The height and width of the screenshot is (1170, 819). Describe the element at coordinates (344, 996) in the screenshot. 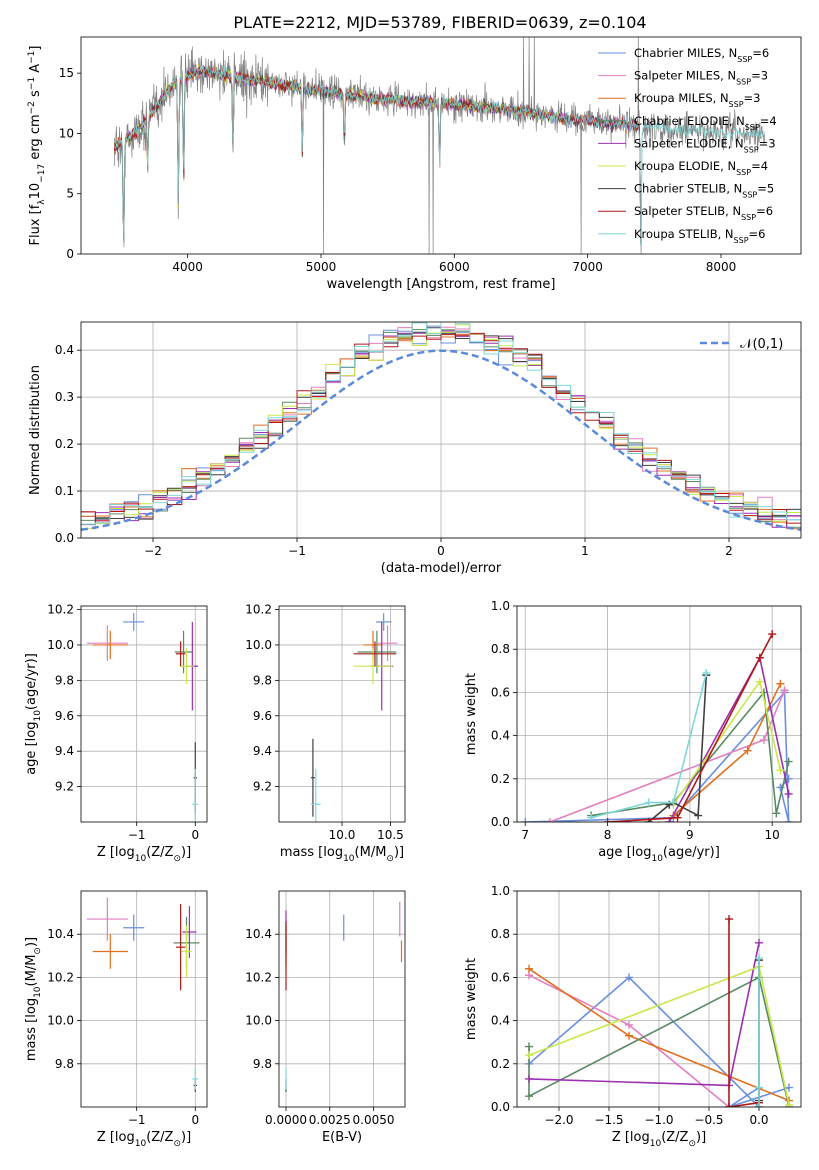

I see `mass-vs-ebv-plot-area` at that location.